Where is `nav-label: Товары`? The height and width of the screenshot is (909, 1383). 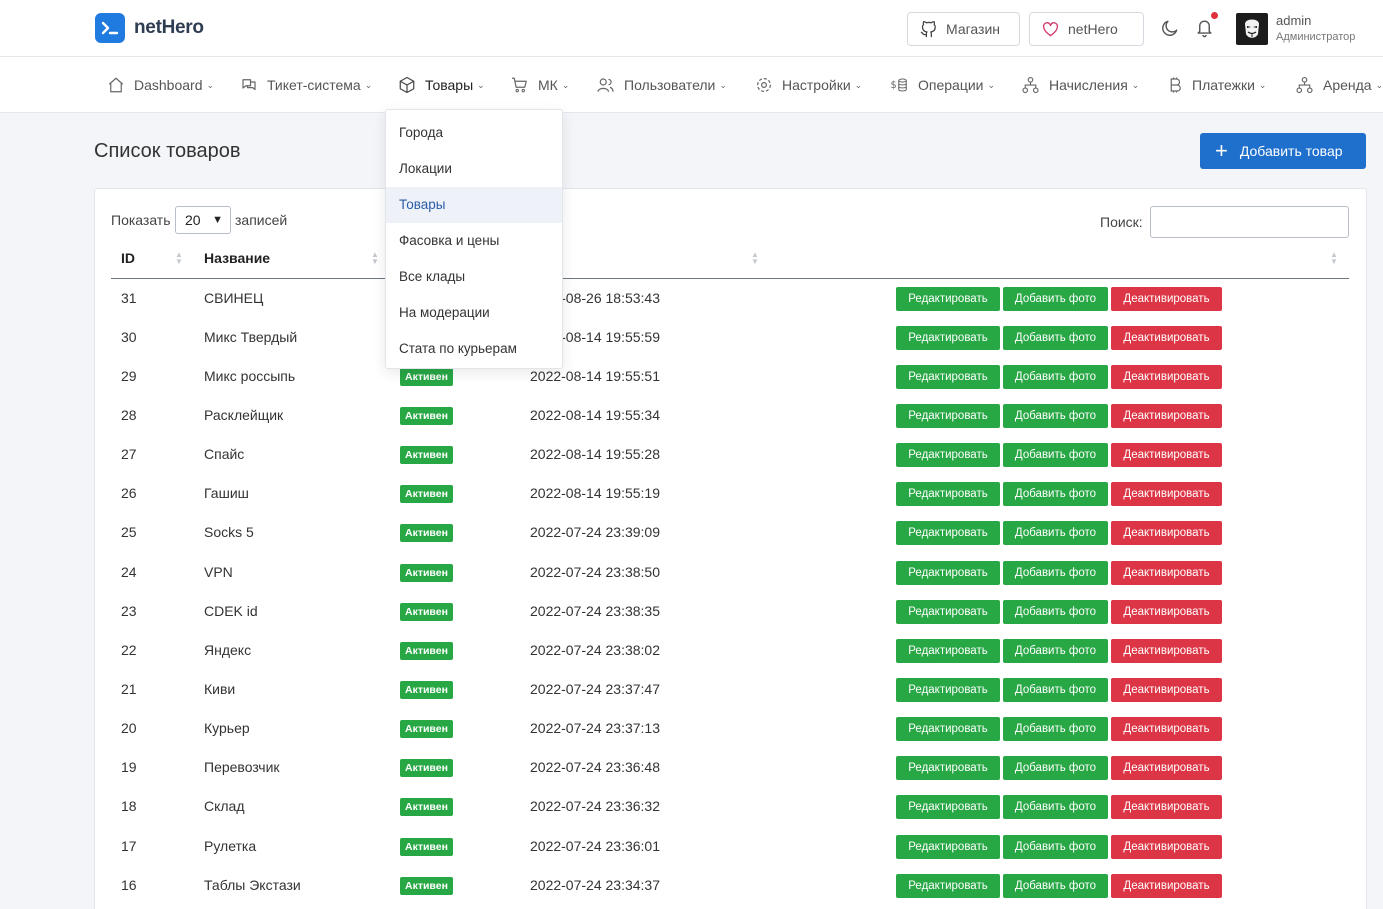 nav-label: Товары is located at coordinates (449, 85).